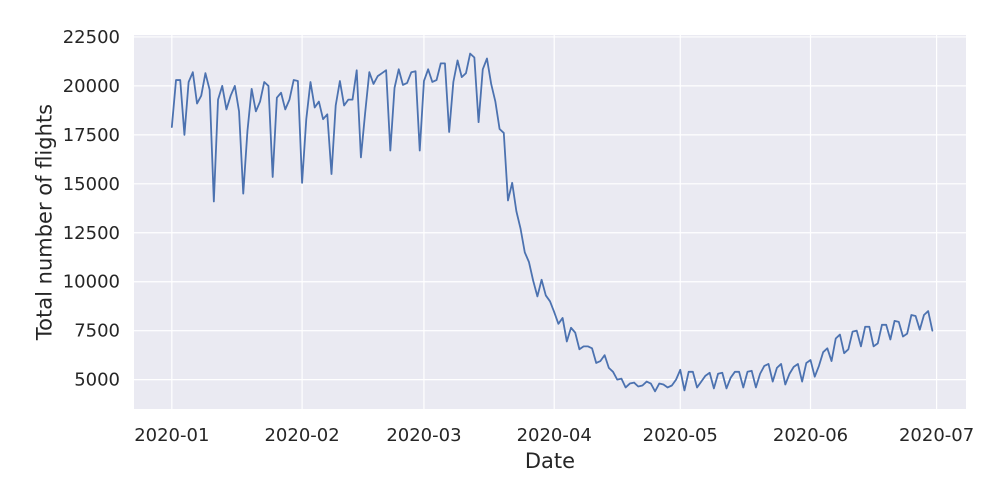 The width and height of the screenshot is (1000, 500). I want to click on y-tick-label: 7500, so click(97, 331).